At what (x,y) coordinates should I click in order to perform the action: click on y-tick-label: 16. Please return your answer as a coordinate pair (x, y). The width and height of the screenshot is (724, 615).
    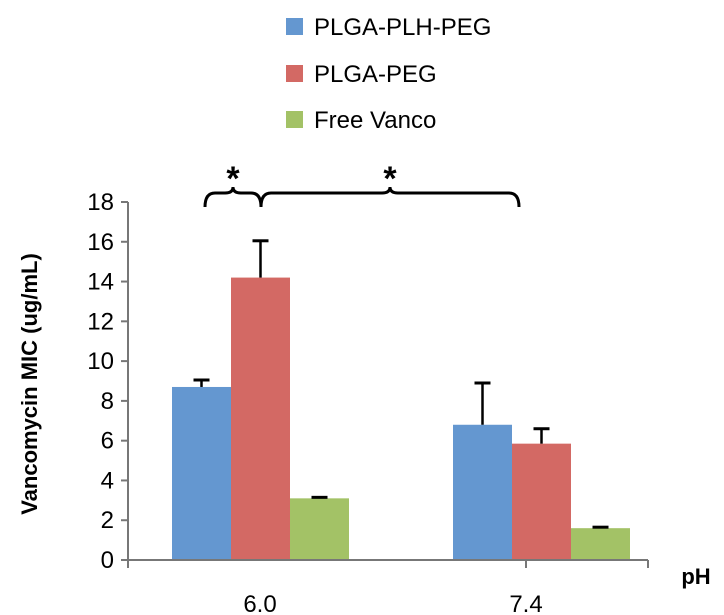
    Looking at the image, I should click on (100, 242).